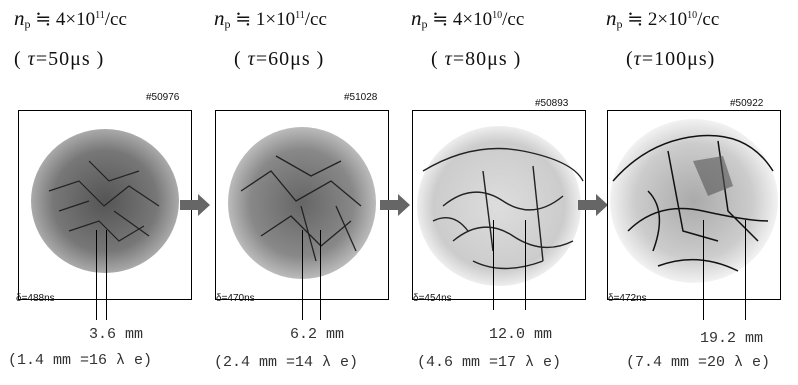  I want to click on wavelength-3: (4.6 mm =17 λ e), so click(489, 362).